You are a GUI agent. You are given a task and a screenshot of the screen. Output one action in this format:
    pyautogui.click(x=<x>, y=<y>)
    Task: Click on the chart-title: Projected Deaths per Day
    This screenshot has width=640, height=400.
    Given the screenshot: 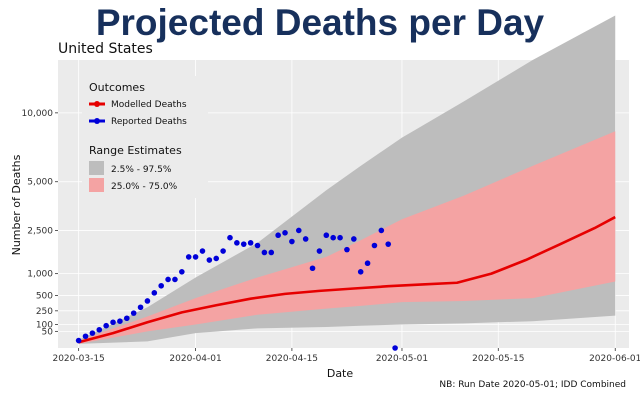 What is the action you would take?
    pyautogui.click(x=320, y=22)
    